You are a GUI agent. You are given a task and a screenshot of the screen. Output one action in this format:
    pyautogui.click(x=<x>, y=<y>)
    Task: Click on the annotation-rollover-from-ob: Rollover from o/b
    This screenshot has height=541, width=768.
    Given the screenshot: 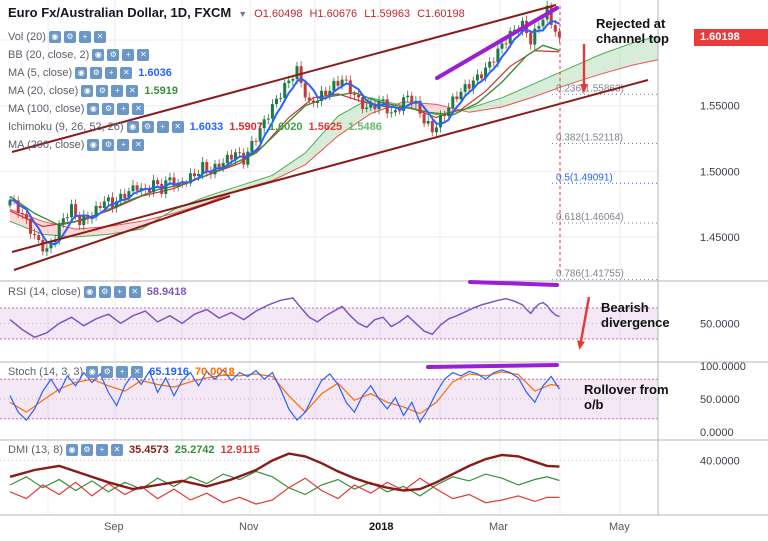 What is the action you would take?
    pyautogui.click(x=626, y=397)
    